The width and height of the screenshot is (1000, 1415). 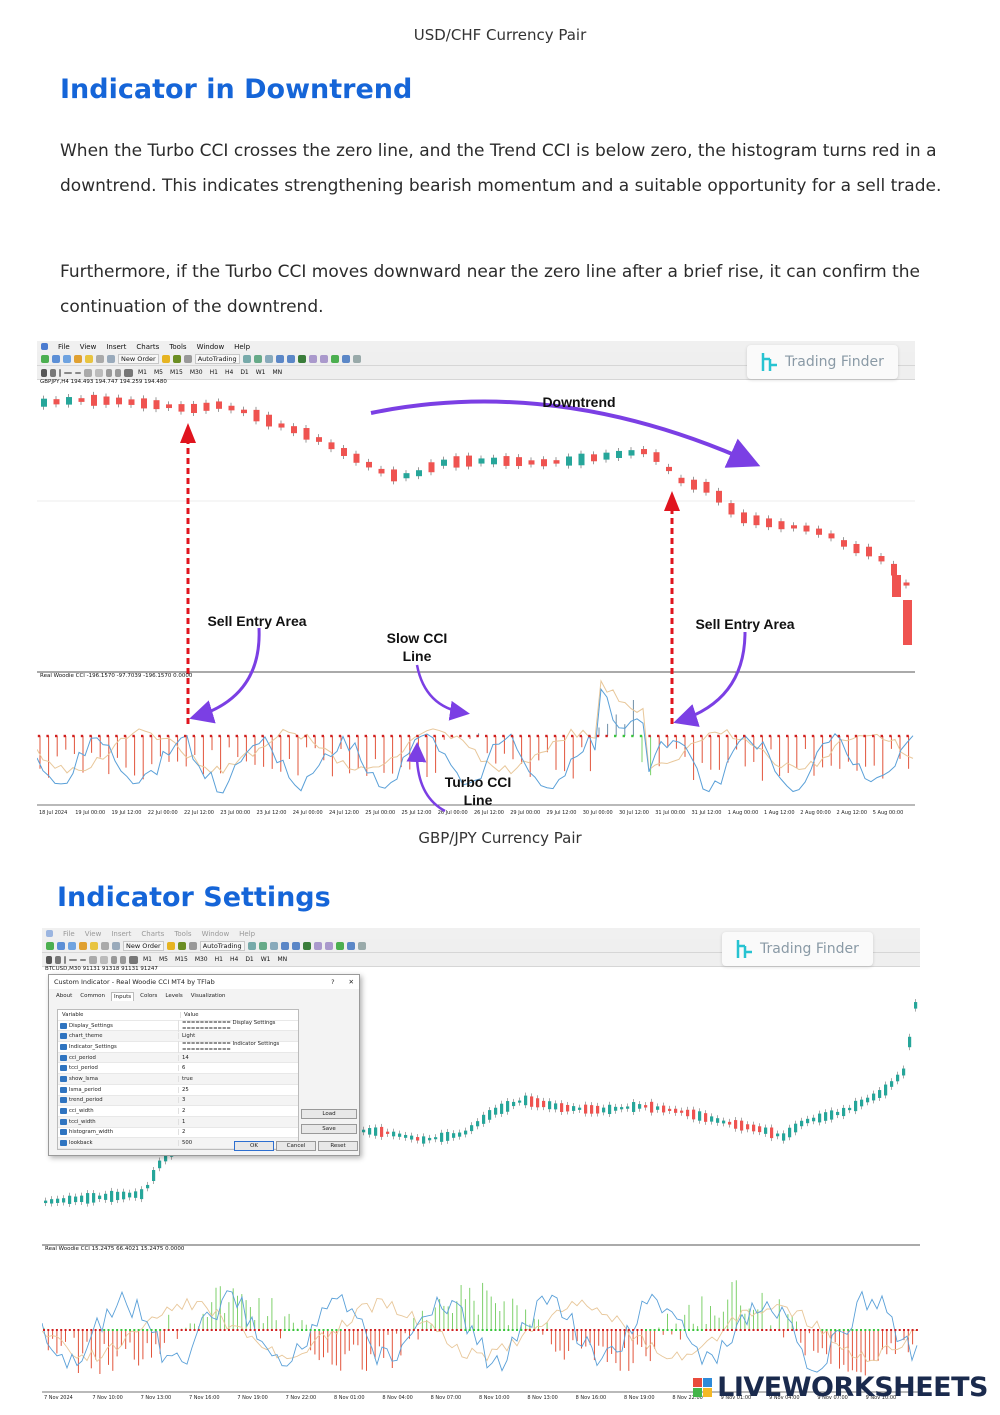 I want to click on timeframe-button: M15, so click(x=176, y=372).